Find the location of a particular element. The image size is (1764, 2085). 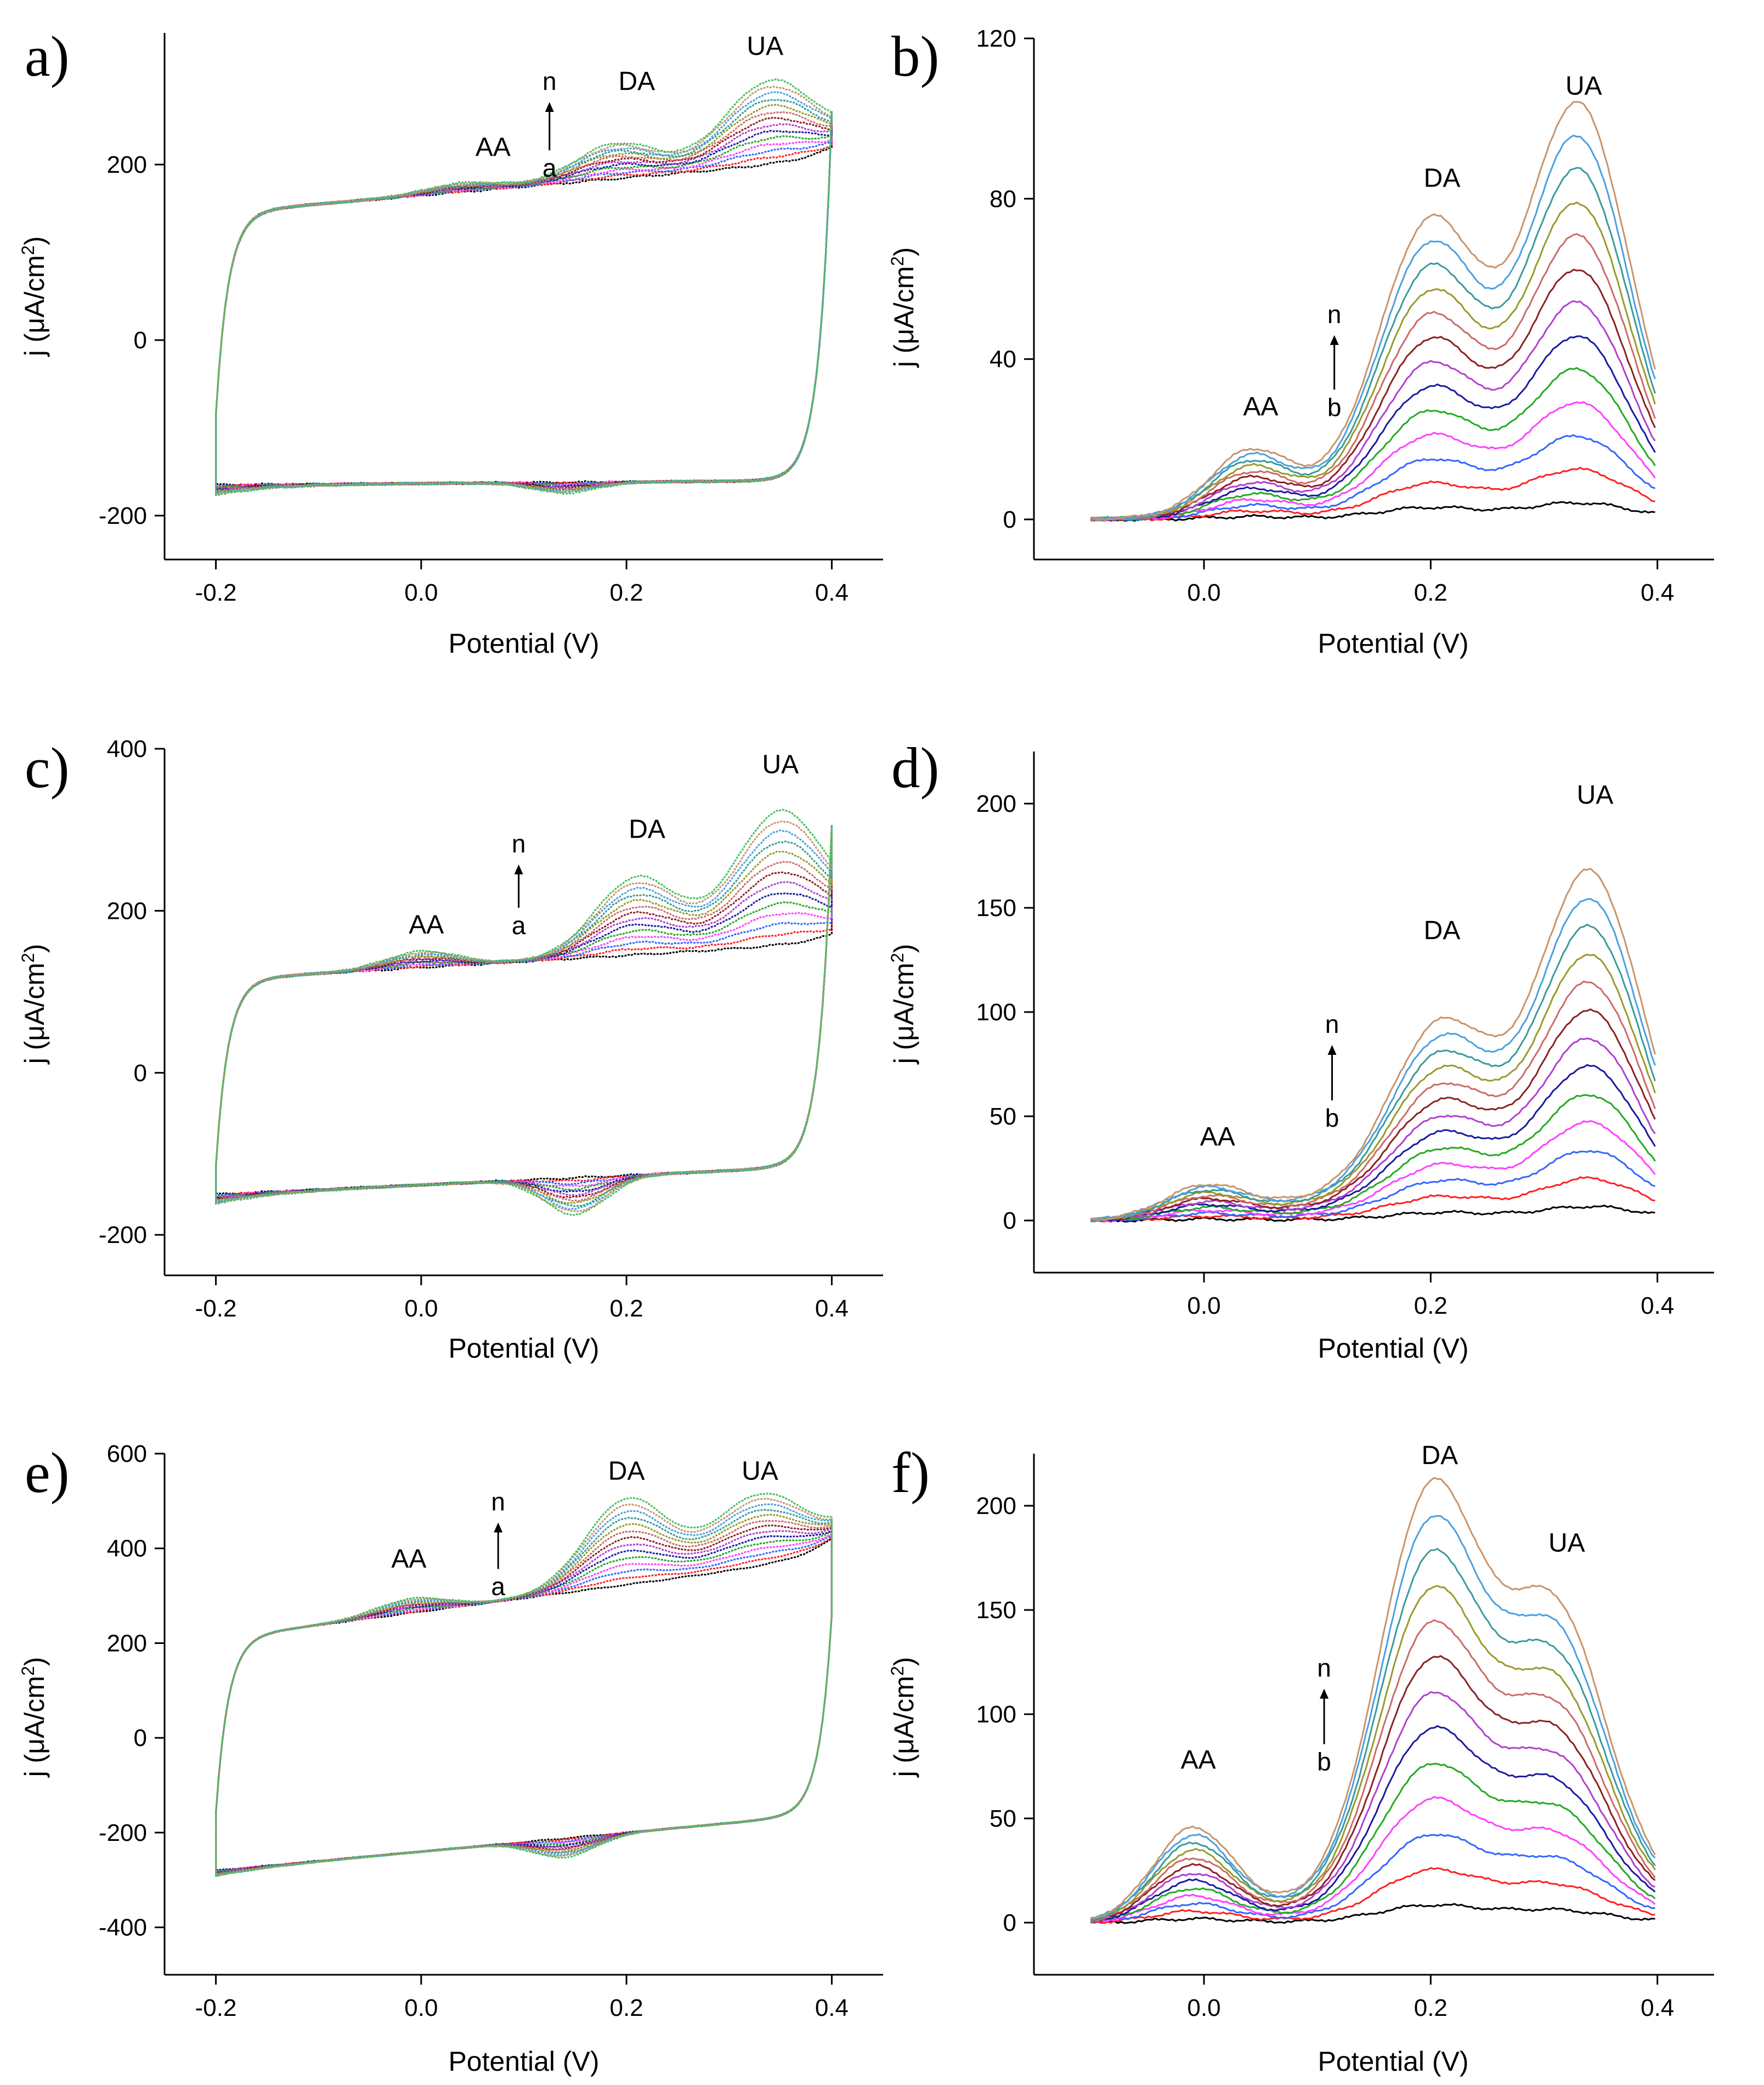

series-group-c is located at coordinates (524, 1012).